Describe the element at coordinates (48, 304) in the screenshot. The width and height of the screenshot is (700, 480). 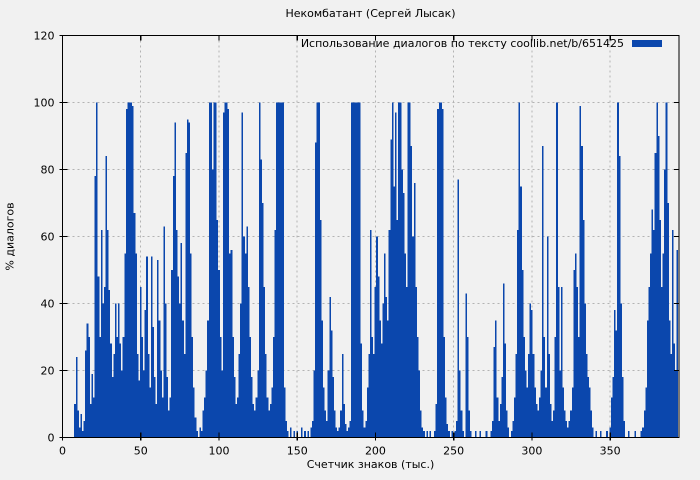
I see `y-tick-label: 40` at that location.